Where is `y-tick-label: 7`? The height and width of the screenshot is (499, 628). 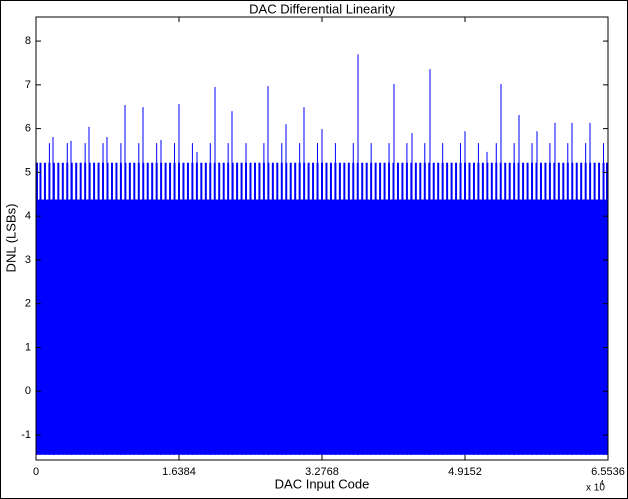 y-tick-label: 7 is located at coordinates (28, 85).